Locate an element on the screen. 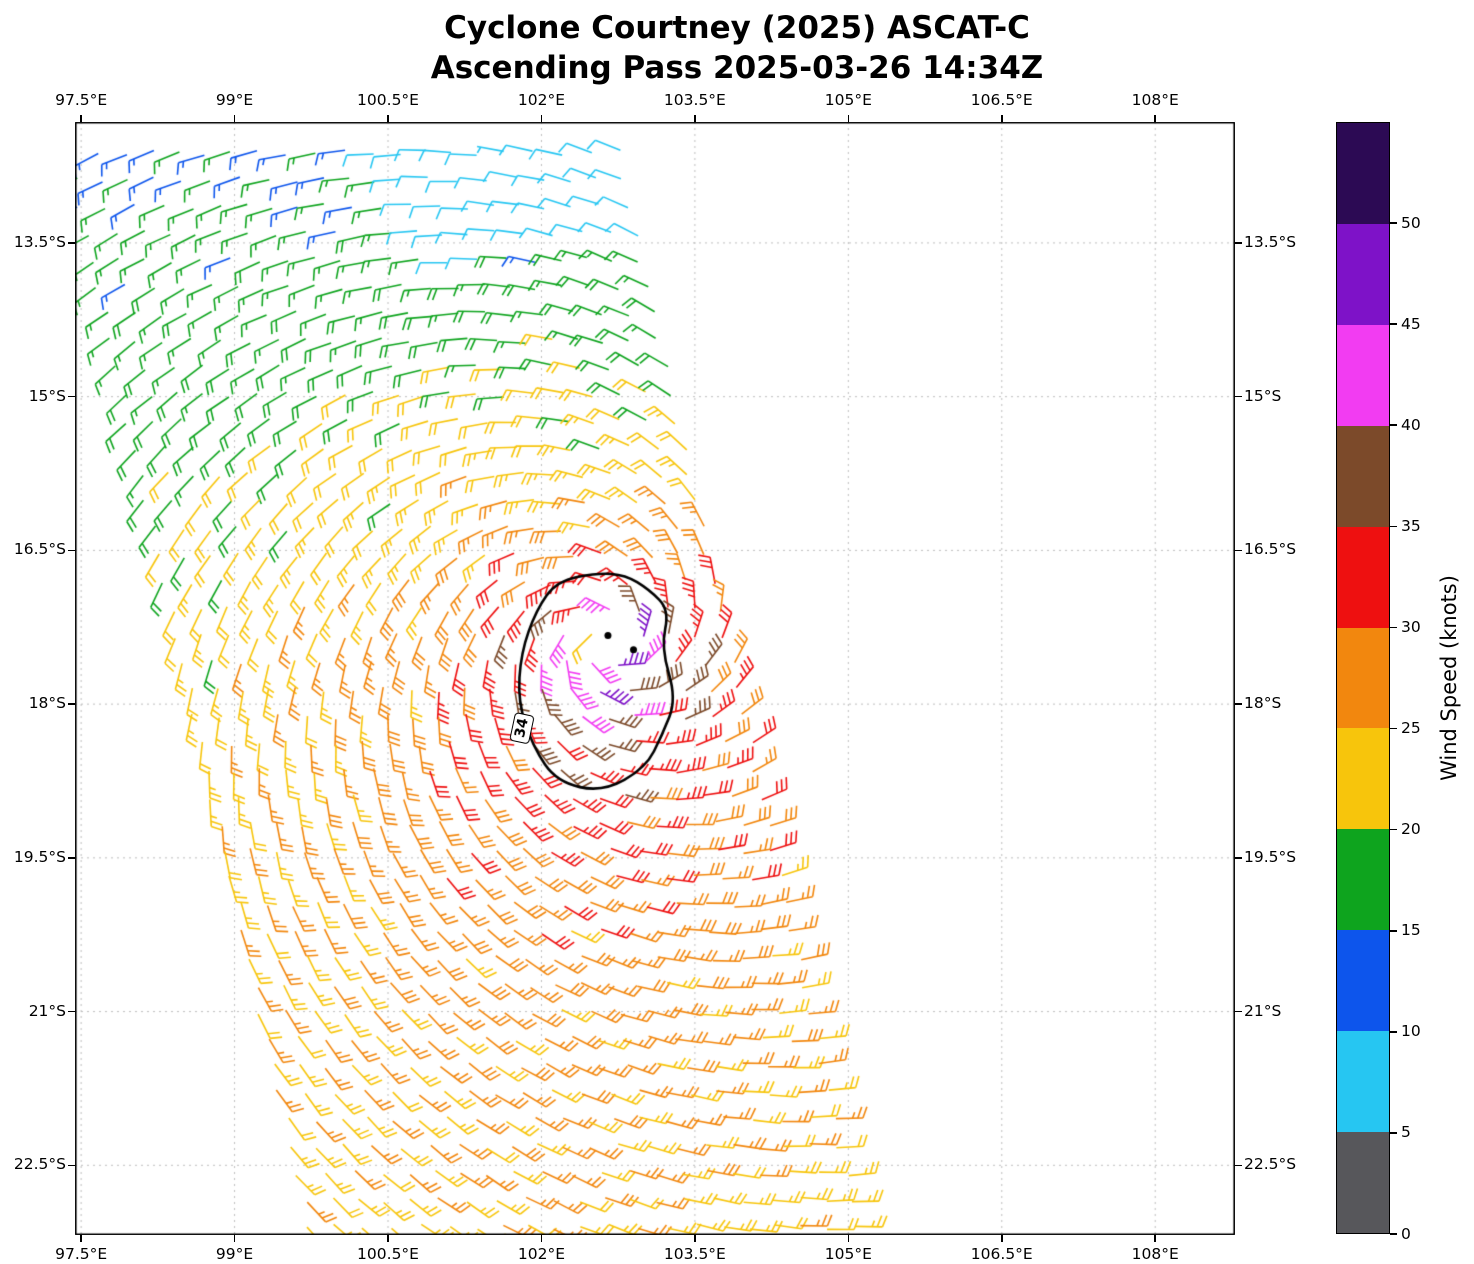 The image size is (1474, 1264). colorbar-tick-label: 30 is located at coordinates (1411, 626).